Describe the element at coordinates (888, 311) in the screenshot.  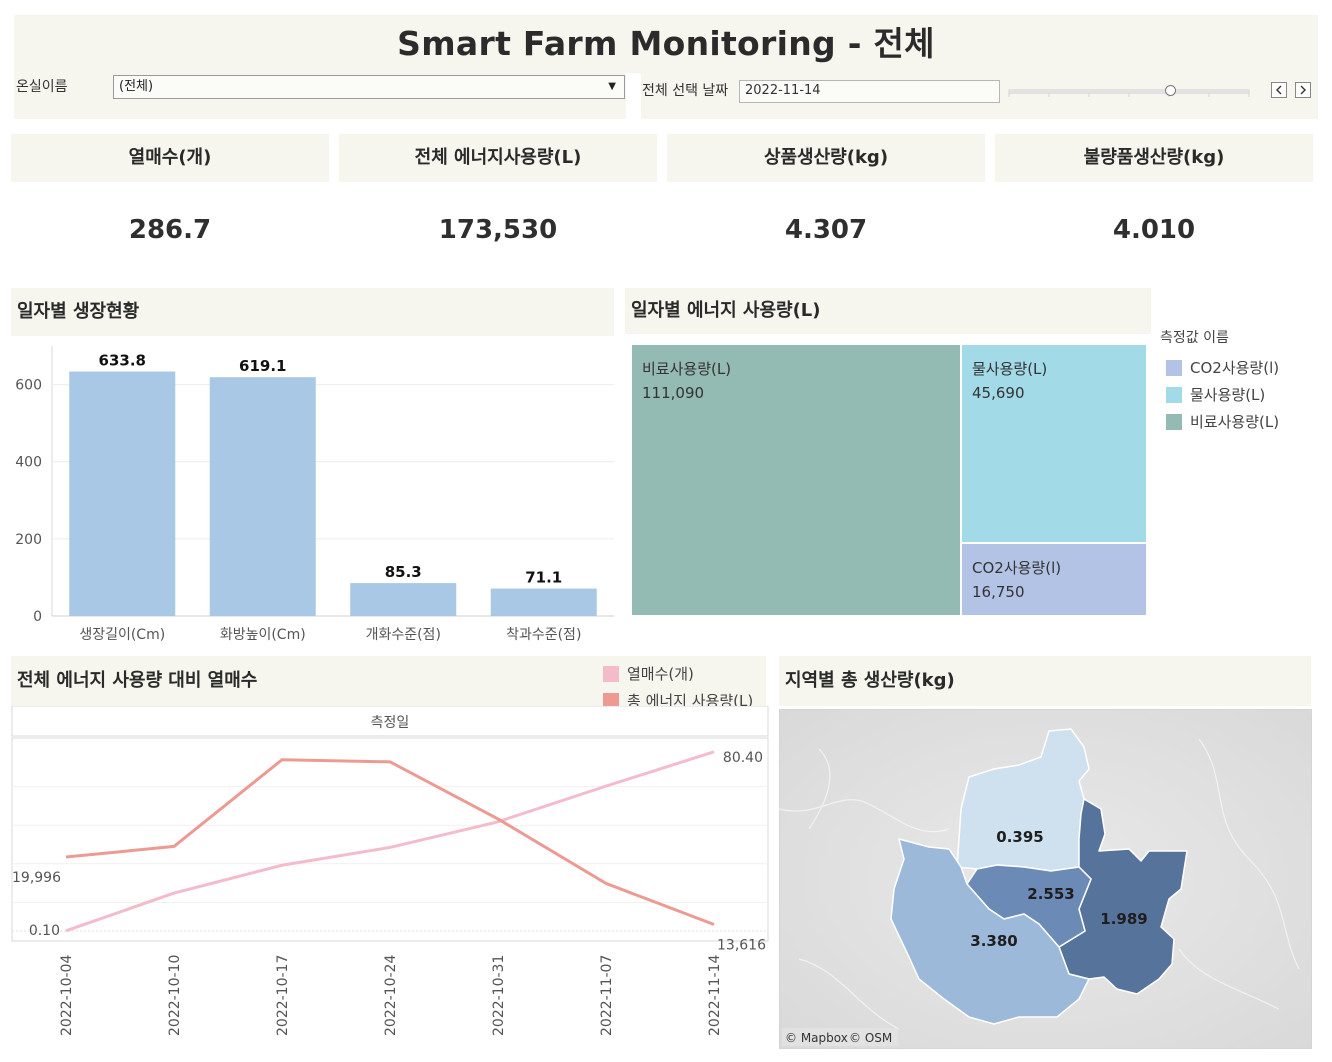
I see `energy-chart-title: 일자별 에너지 사용량(L)` at that location.